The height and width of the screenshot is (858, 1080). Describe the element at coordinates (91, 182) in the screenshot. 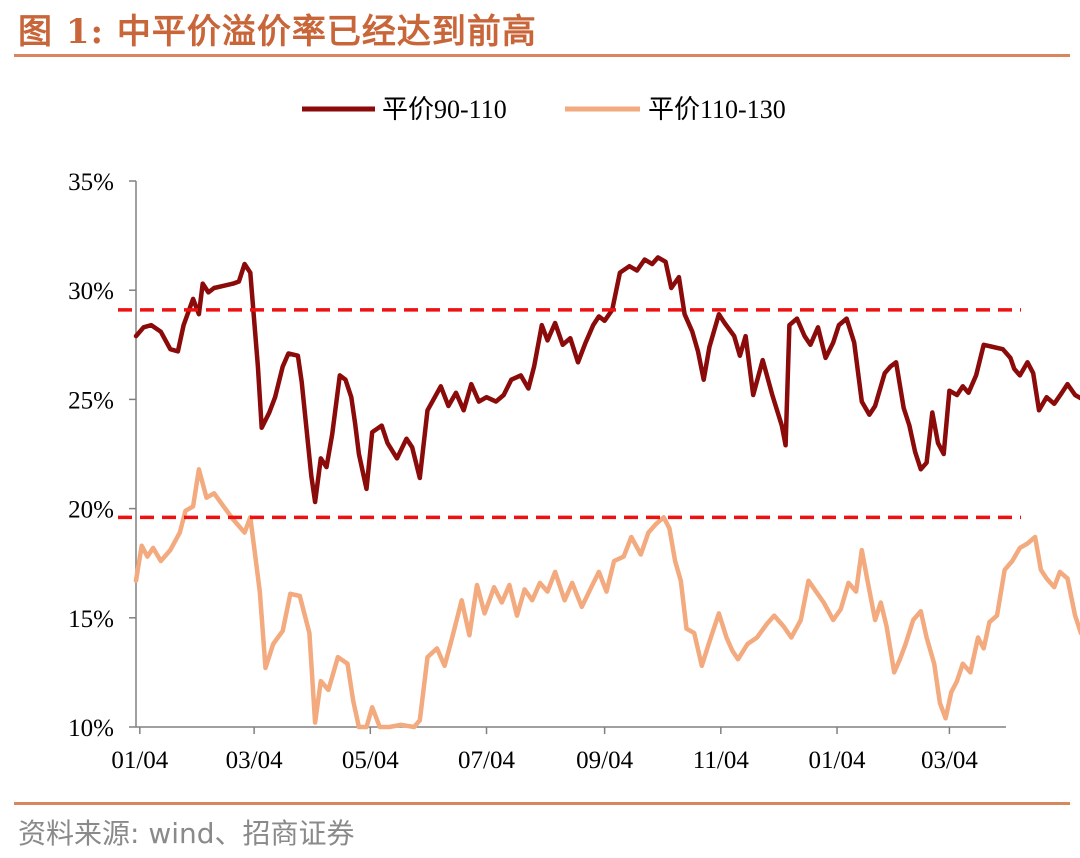

I see `y-tick-label: 35%` at that location.